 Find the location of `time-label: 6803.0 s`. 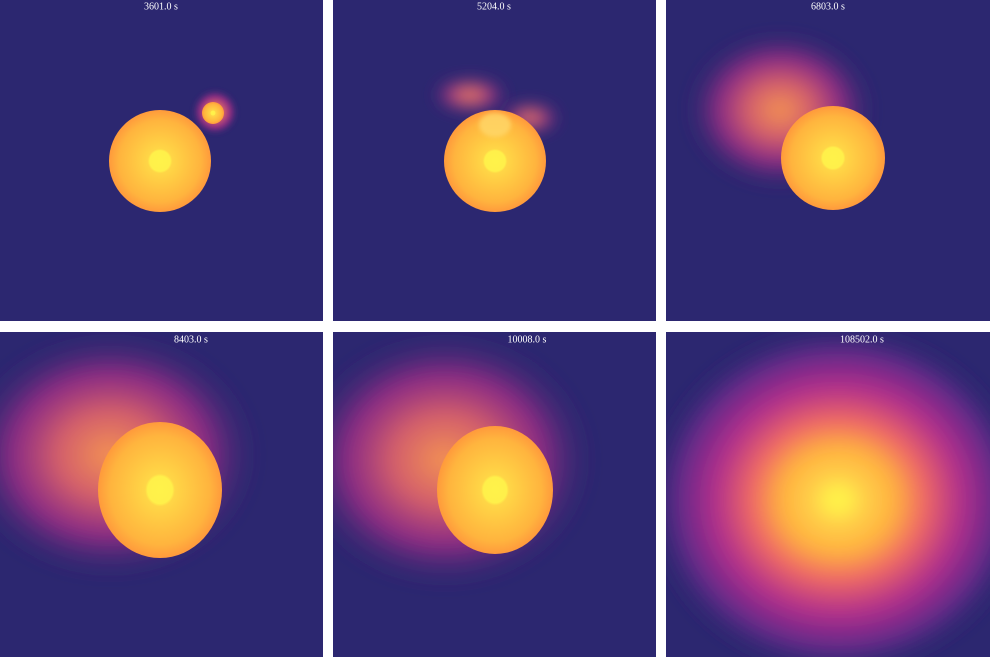

time-label: 6803.0 s is located at coordinates (828, 6).